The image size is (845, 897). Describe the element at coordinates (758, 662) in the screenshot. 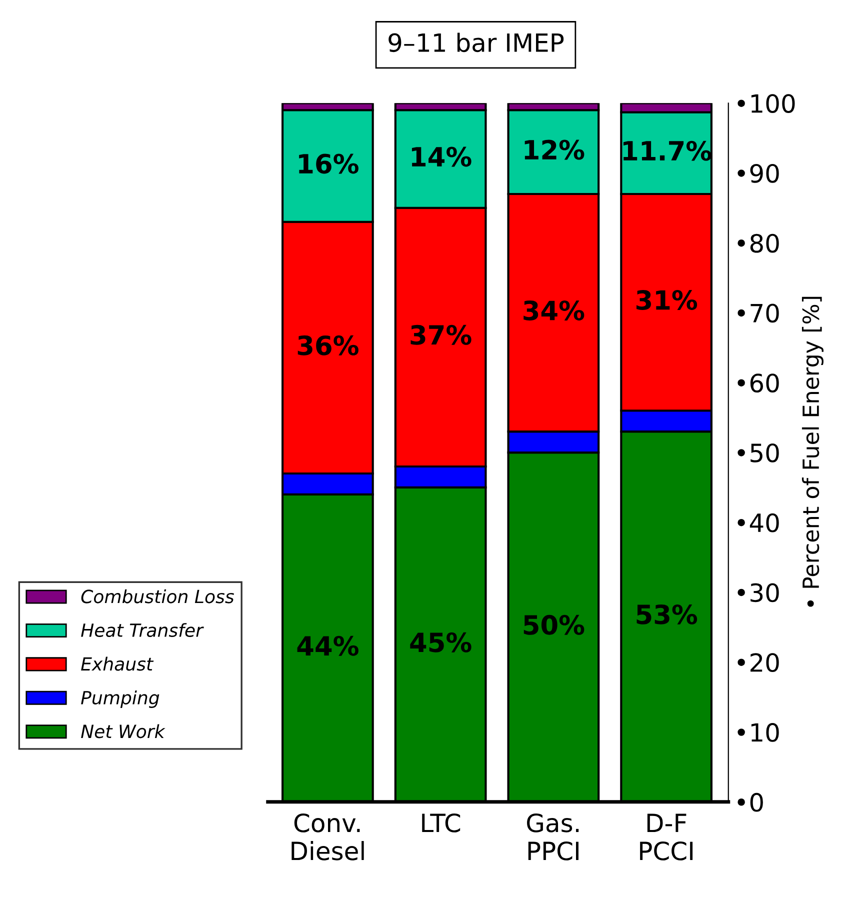

I see `y-tick-label: •20` at that location.